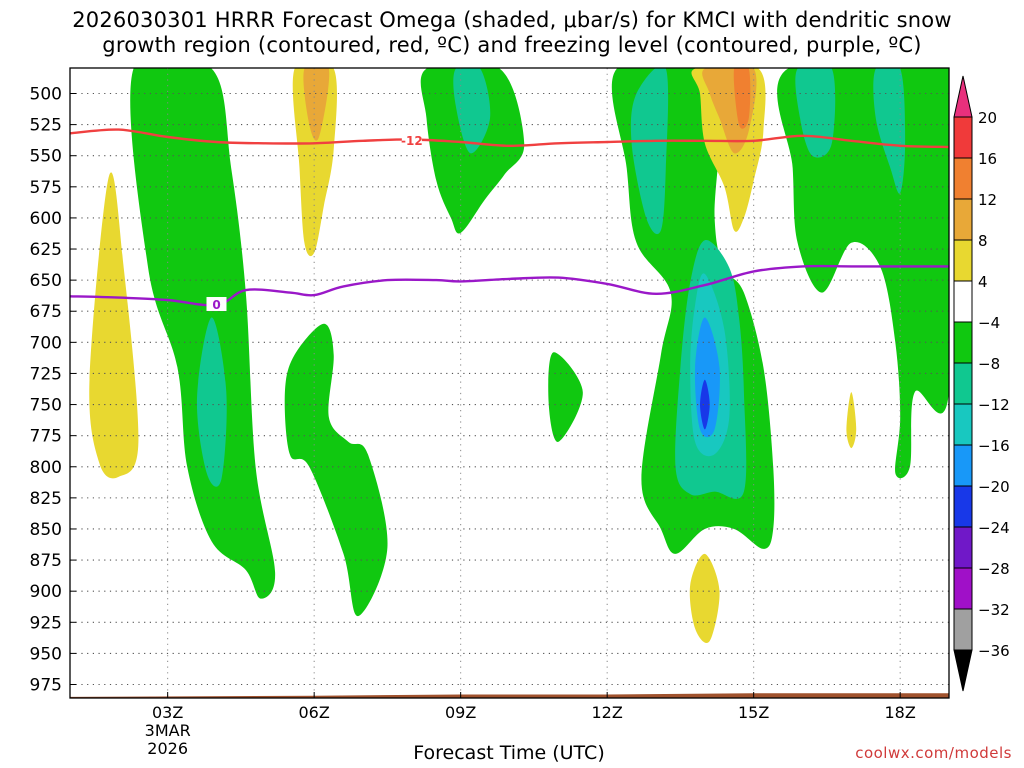  What do you see at coordinates (168, 730) in the screenshot?
I see `x-tick-date-label: 3MAR` at bounding box center [168, 730].